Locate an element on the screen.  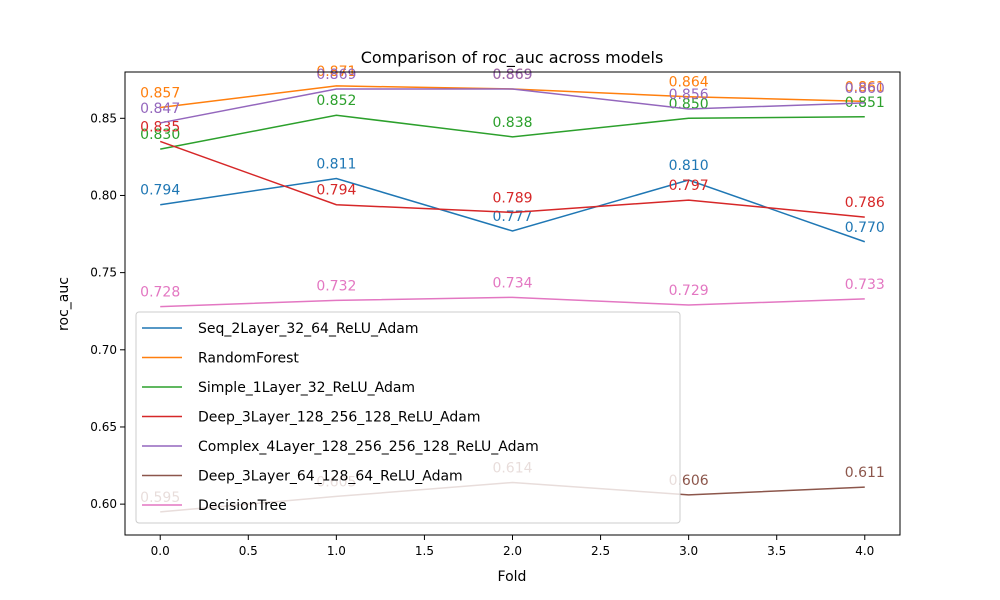
data-label: 0.786 is located at coordinates (865, 203).